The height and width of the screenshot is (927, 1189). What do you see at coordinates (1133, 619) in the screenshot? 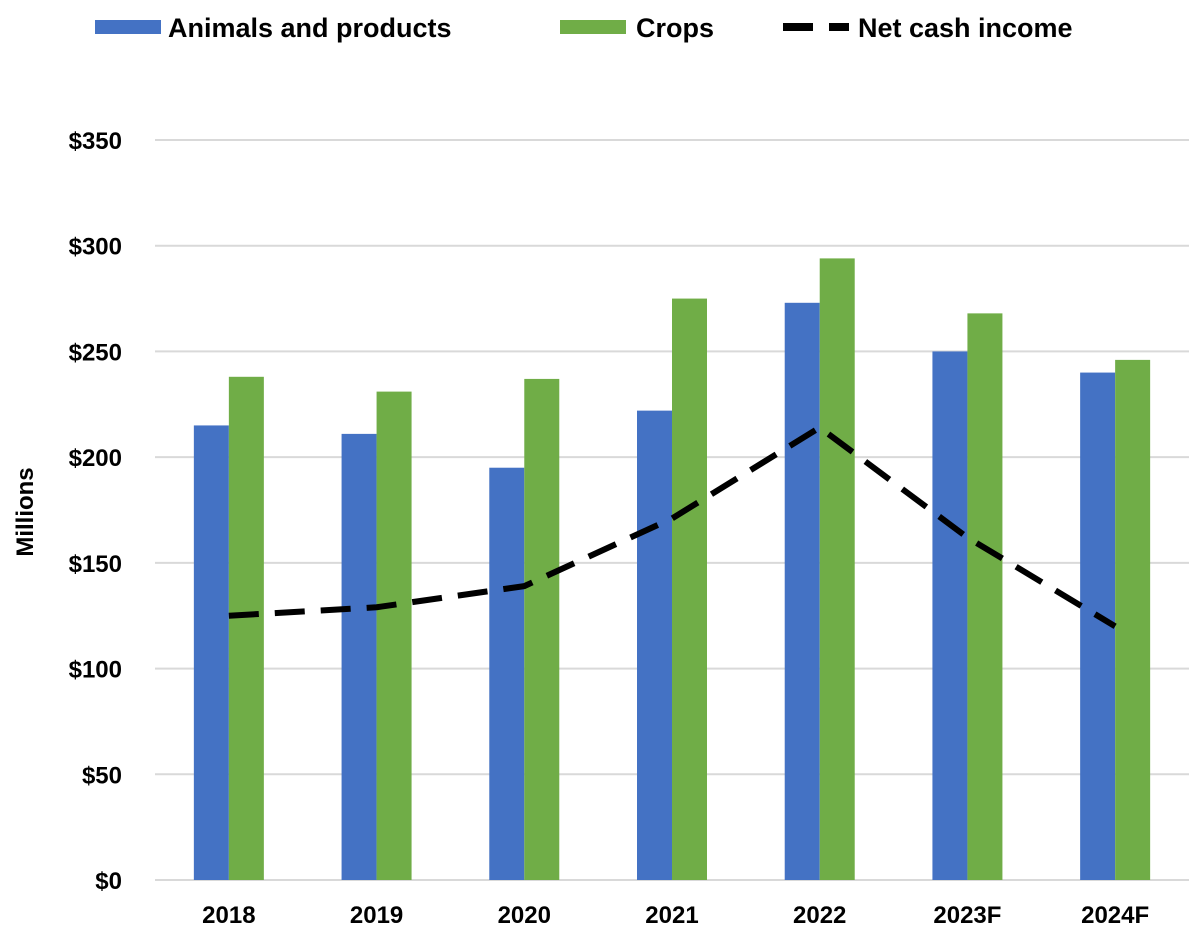
I see `bar-crops-2024f` at bounding box center [1133, 619].